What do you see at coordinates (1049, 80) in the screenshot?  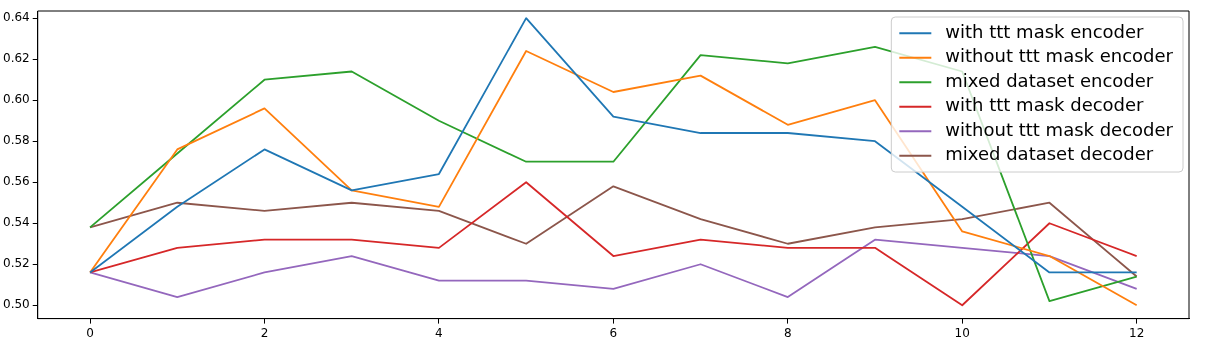 I see `legend-label: mixed dataset encoder` at bounding box center [1049, 80].